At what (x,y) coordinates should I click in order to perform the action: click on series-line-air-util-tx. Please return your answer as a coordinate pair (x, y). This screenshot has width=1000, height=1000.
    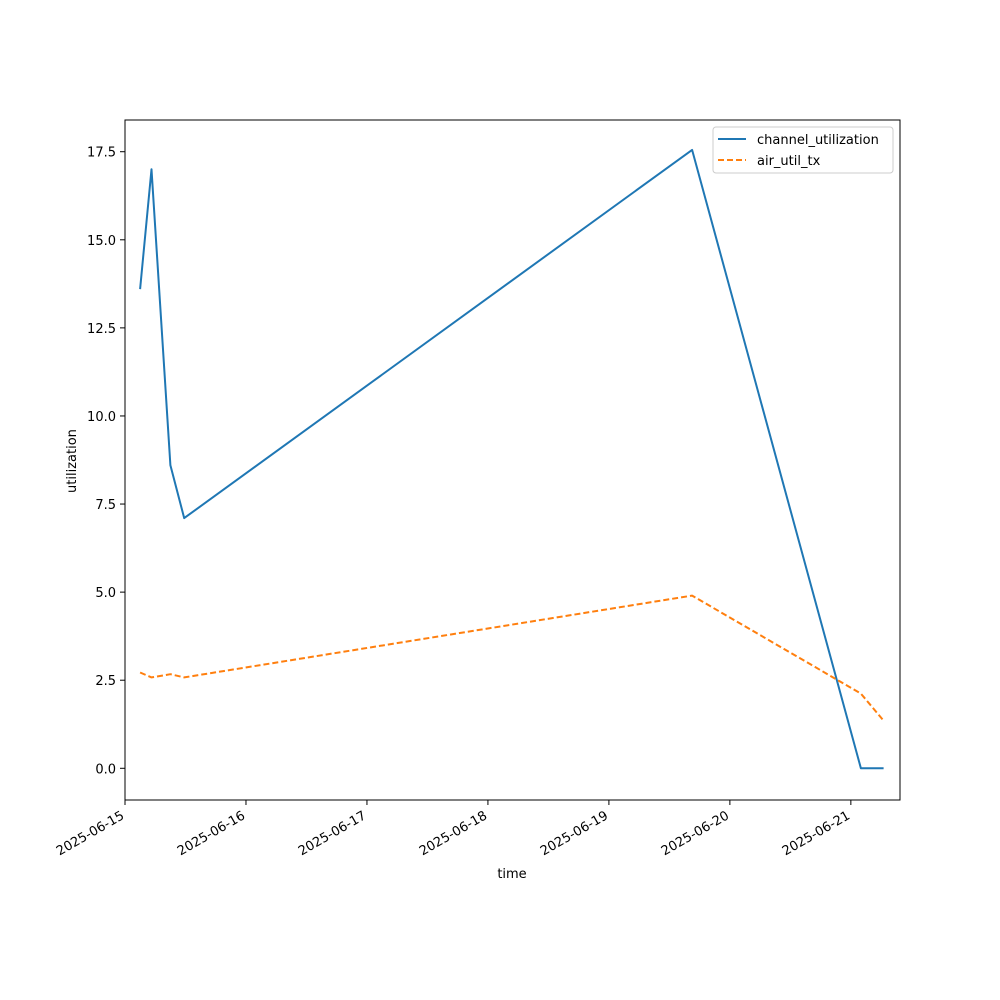
    Looking at the image, I should click on (512, 658).